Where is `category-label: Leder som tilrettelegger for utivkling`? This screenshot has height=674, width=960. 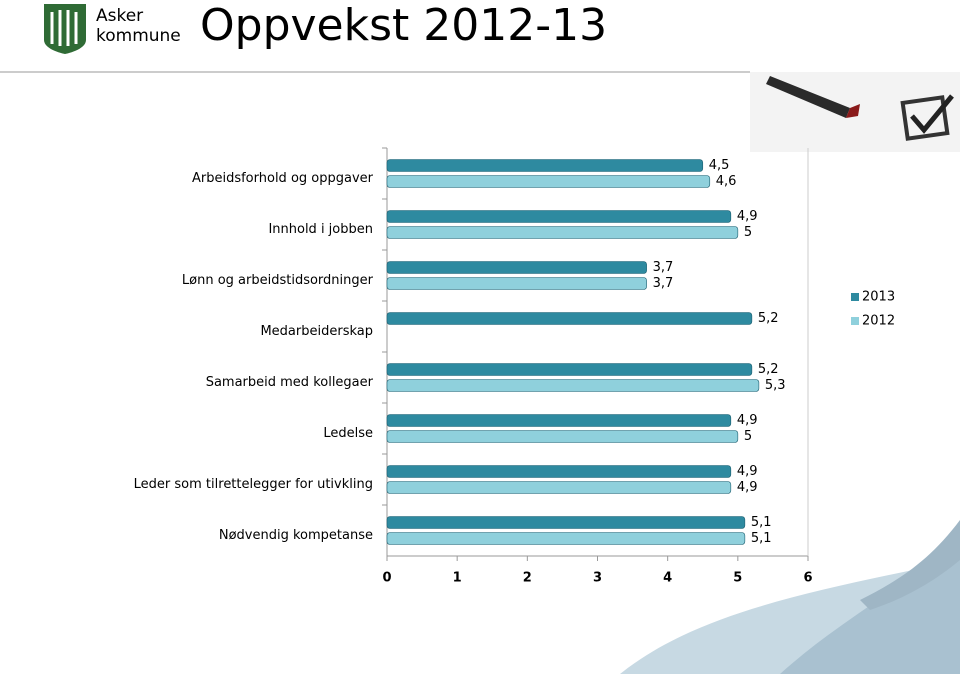 category-label: Leder som tilrettelegger for utivkling is located at coordinates (253, 484).